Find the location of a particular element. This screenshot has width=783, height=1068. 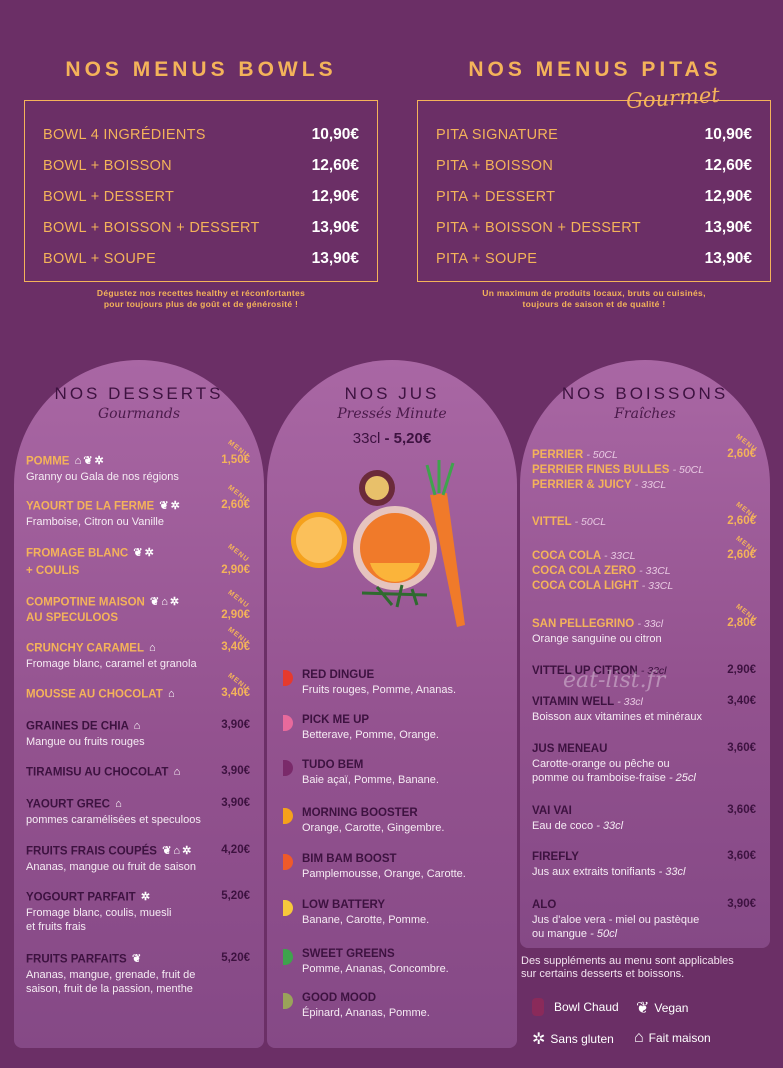

item-name: FIREFLY is located at coordinates (555, 857).